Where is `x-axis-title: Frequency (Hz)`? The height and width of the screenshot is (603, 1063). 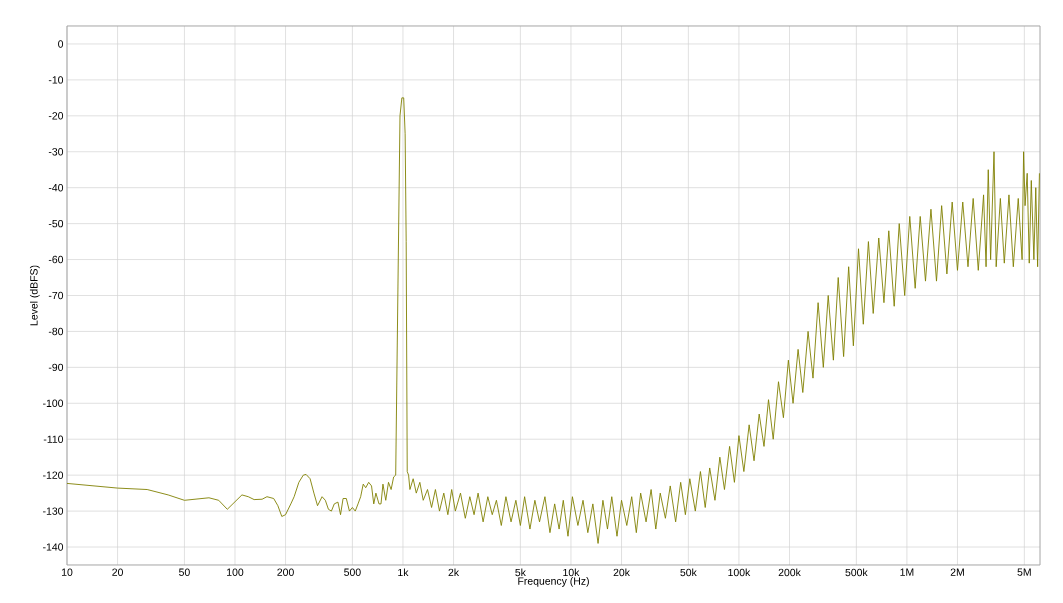 x-axis-title: Frequency (Hz) is located at coordinates (553, 582).